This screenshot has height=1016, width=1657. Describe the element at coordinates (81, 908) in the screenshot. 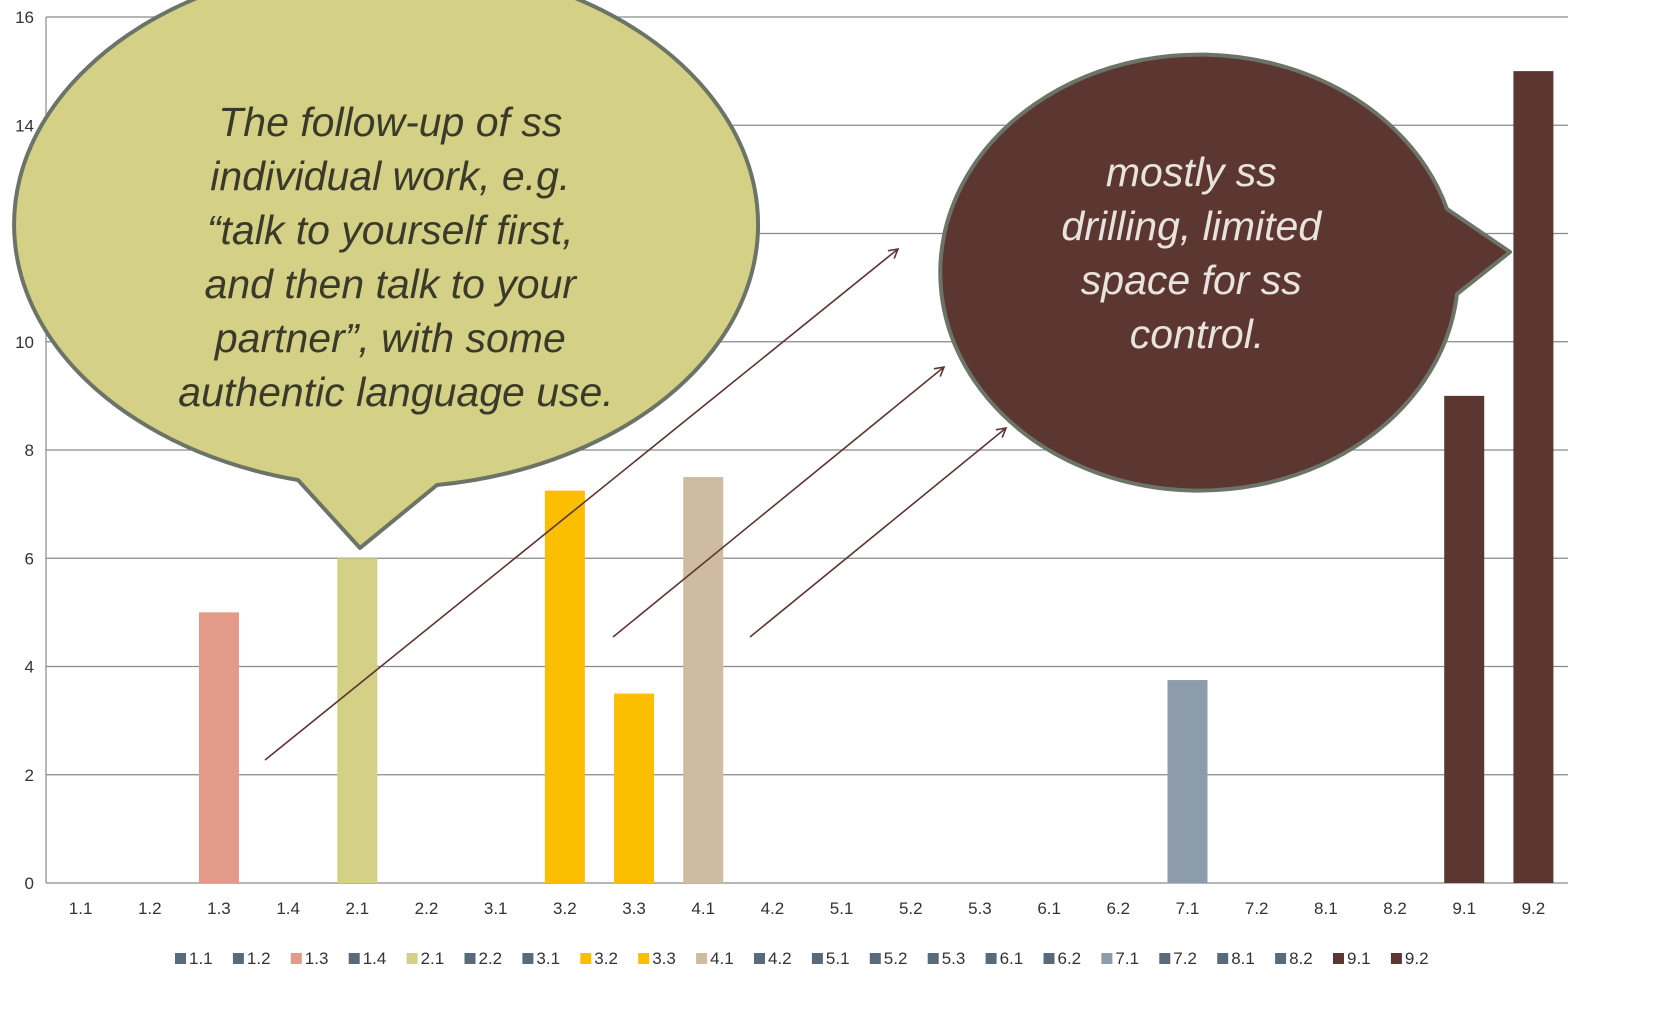

I see `x-tick-label: 1.1` at that location.